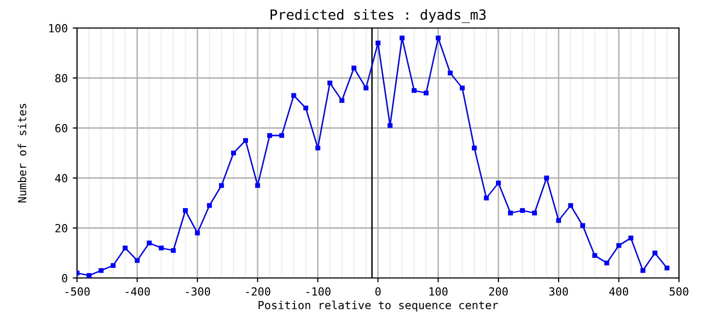 This screenshot has height=328, width=704. What do you see at coordinates (22, 153) in the screenshot?
I see `y-axis-title: Number of sites` at bounding box center [22, 153].